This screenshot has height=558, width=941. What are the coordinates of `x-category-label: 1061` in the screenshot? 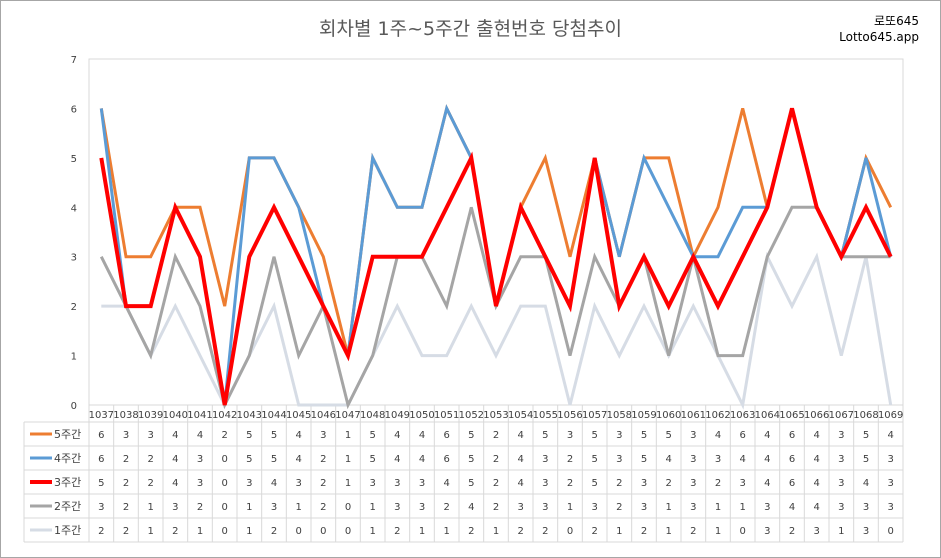 It's located at (693, 415).